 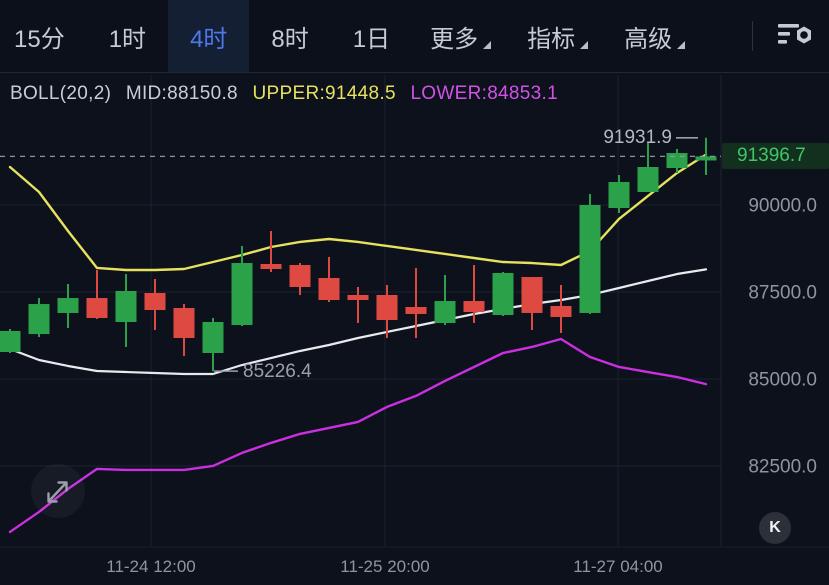 What do you see at coordinates (181, 93) in the screenshot?
I see `boll-mid-value: MID:88150.8` at bounding box center [181, 93].